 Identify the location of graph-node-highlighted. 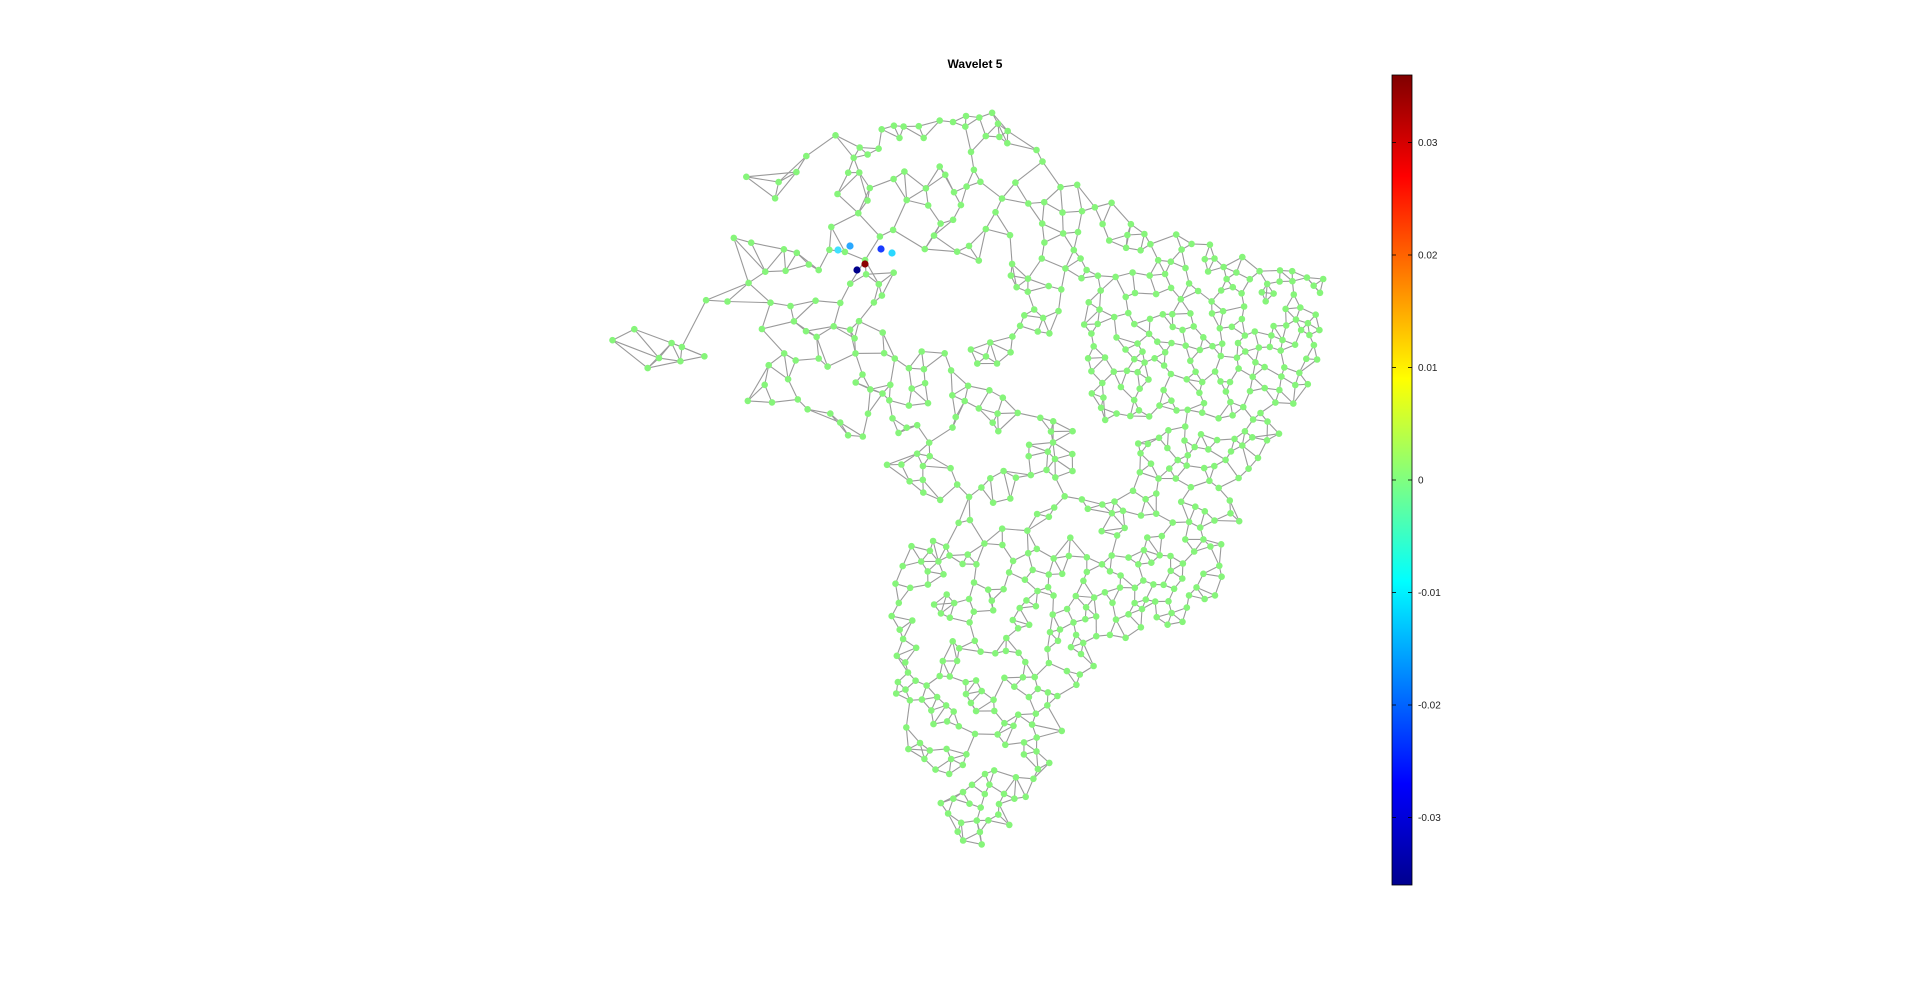
(881, 249).